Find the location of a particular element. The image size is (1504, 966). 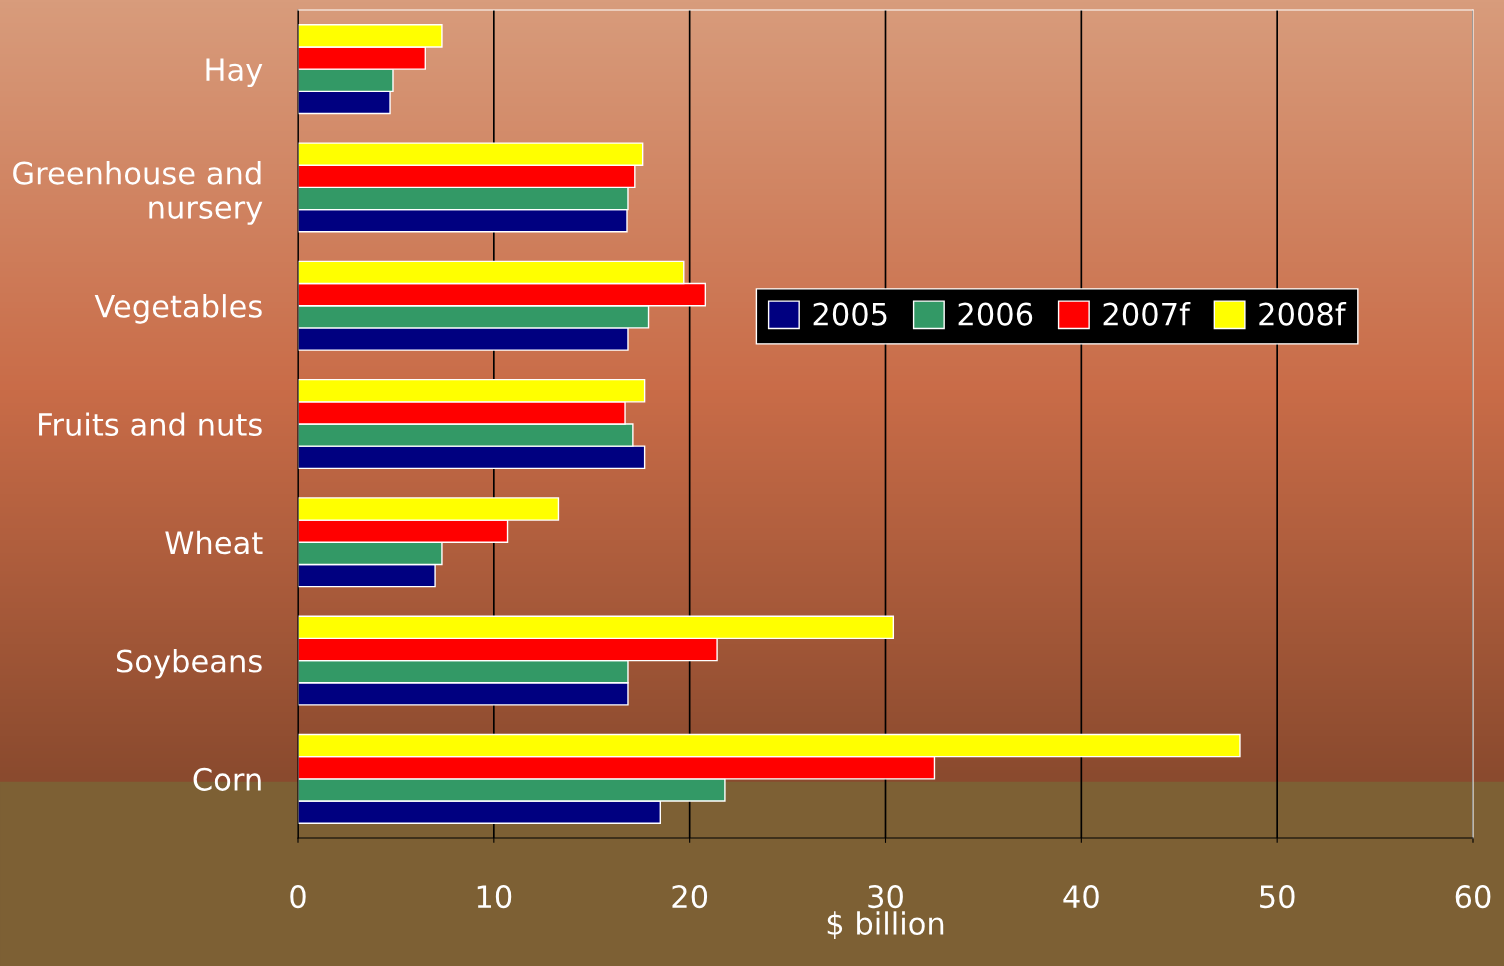

x-tick-label: 20 is located at coordinates (690, 897).